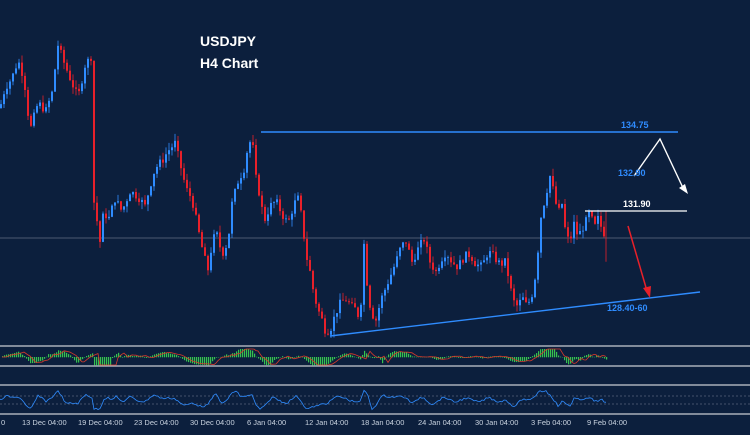  What do you see at coordinates (326, 422) in the screenshot?
I see `x-tick-label: 12 Jan 04:00` at bounding box center [326, 422].